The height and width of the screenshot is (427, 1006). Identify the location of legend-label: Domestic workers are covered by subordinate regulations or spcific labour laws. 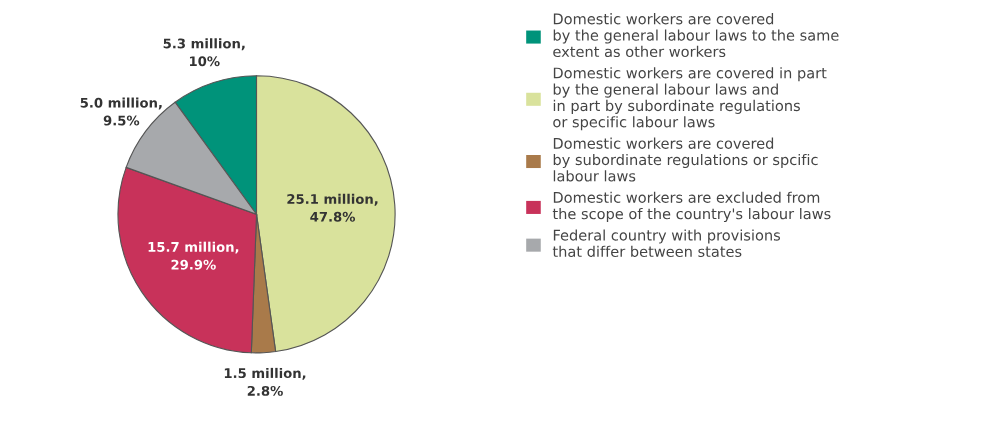
(685, 159).